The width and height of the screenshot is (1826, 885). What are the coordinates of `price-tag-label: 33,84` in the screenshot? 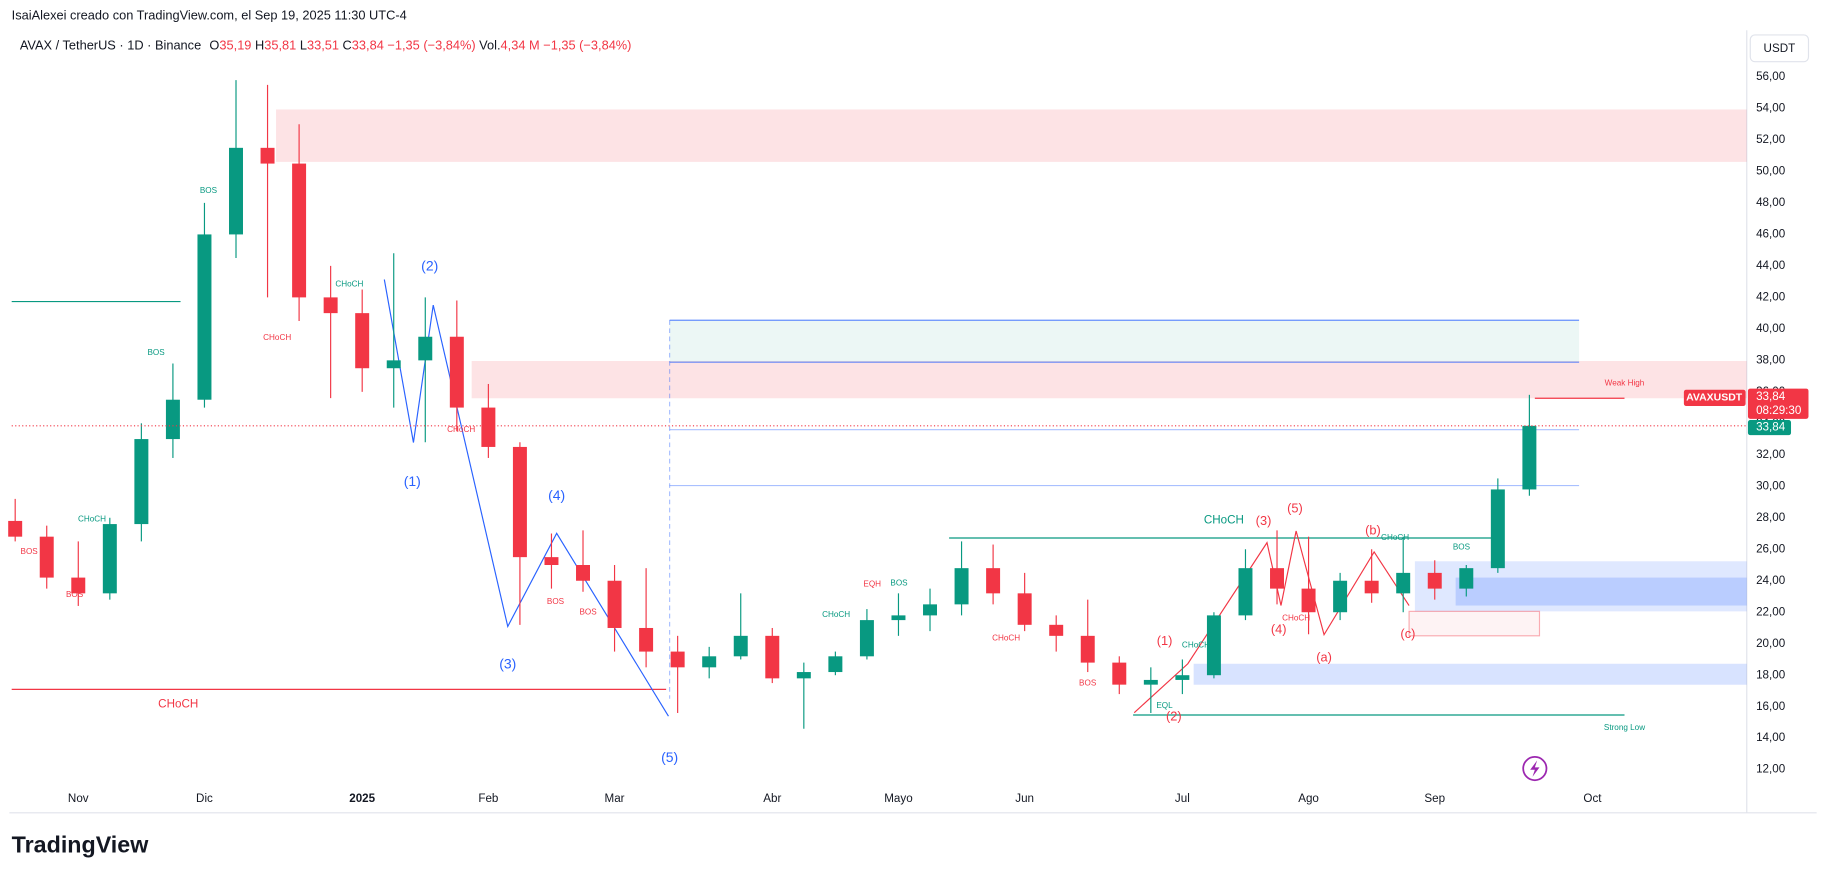 It's located at (1771, 396).